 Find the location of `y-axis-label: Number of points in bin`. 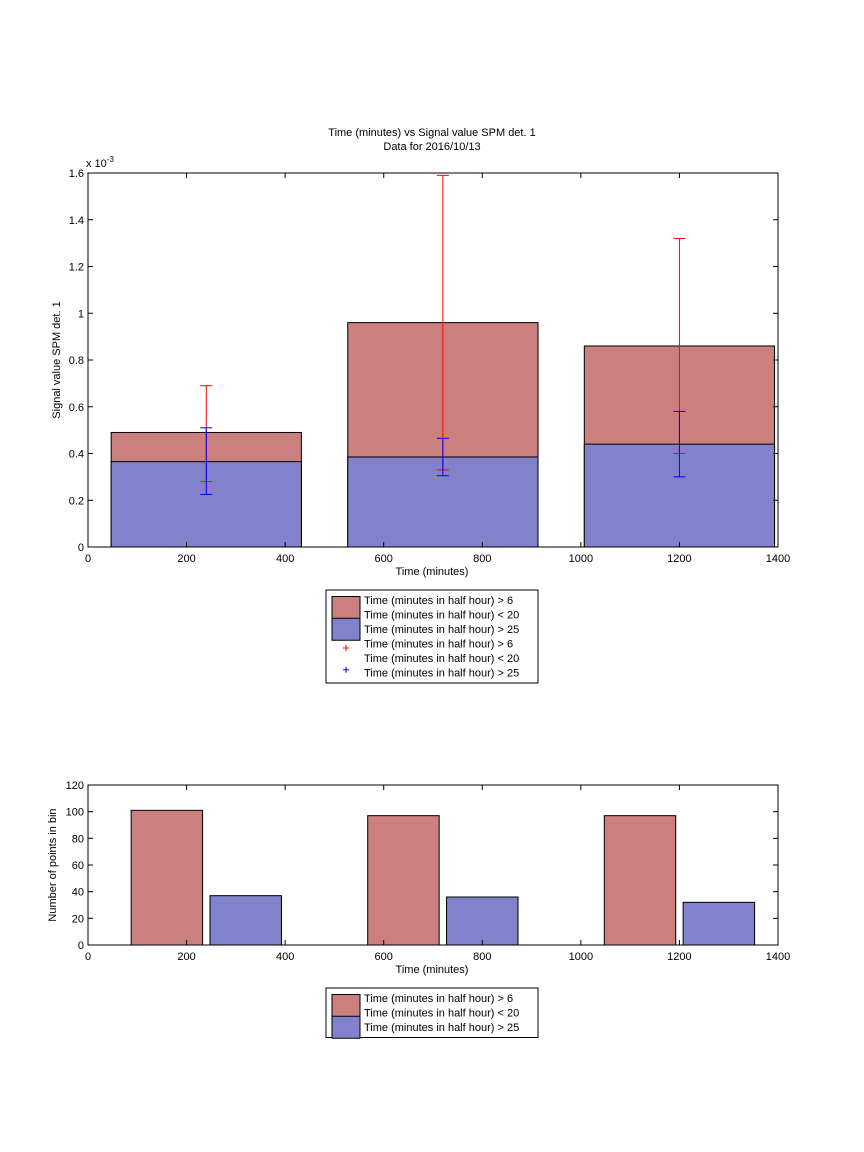

y-axis-label: Number of points in bin is located at coordinates (53, 864).